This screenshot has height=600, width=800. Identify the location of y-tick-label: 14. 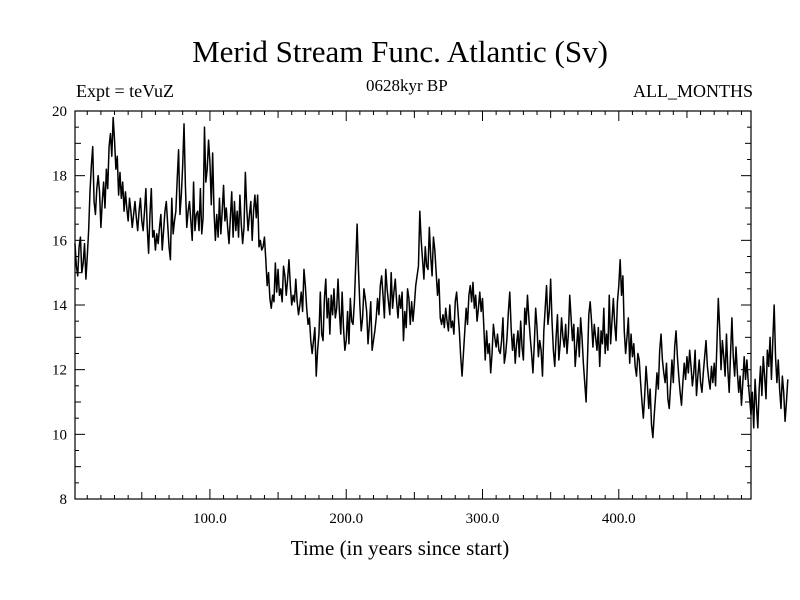
(60, 306).